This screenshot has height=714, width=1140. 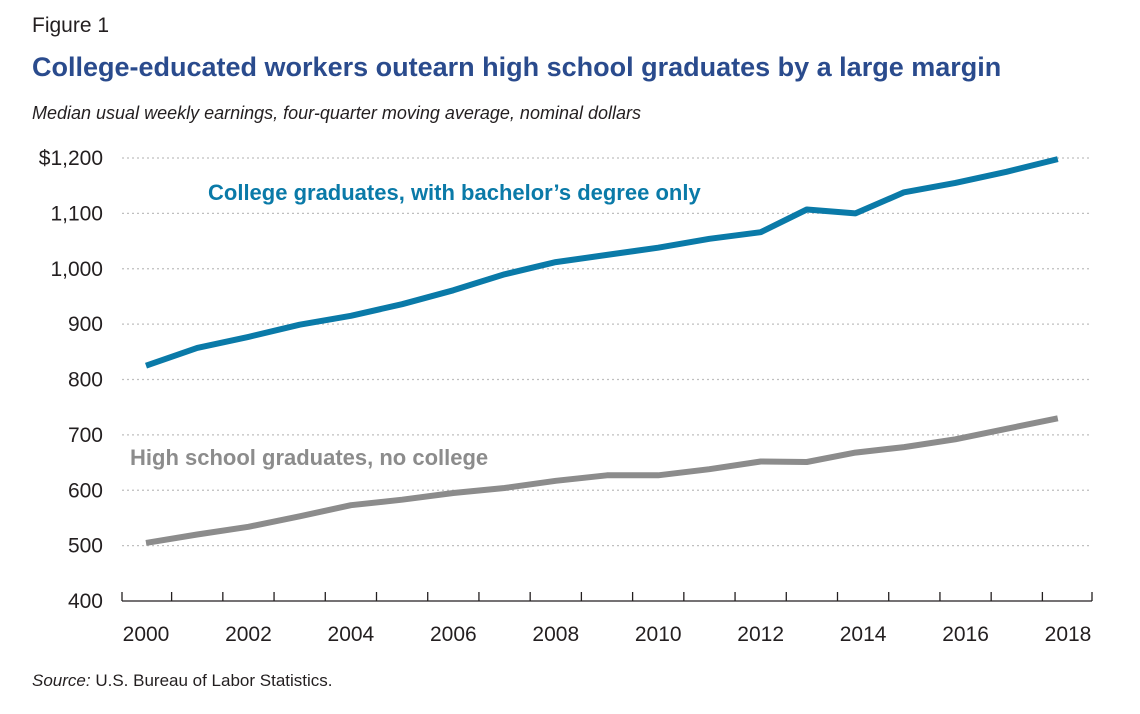 What do you see at coordinates (76, 213) in the screenshot?
I see `y-tick-label: 1,100` at bounding box center [76, 213].